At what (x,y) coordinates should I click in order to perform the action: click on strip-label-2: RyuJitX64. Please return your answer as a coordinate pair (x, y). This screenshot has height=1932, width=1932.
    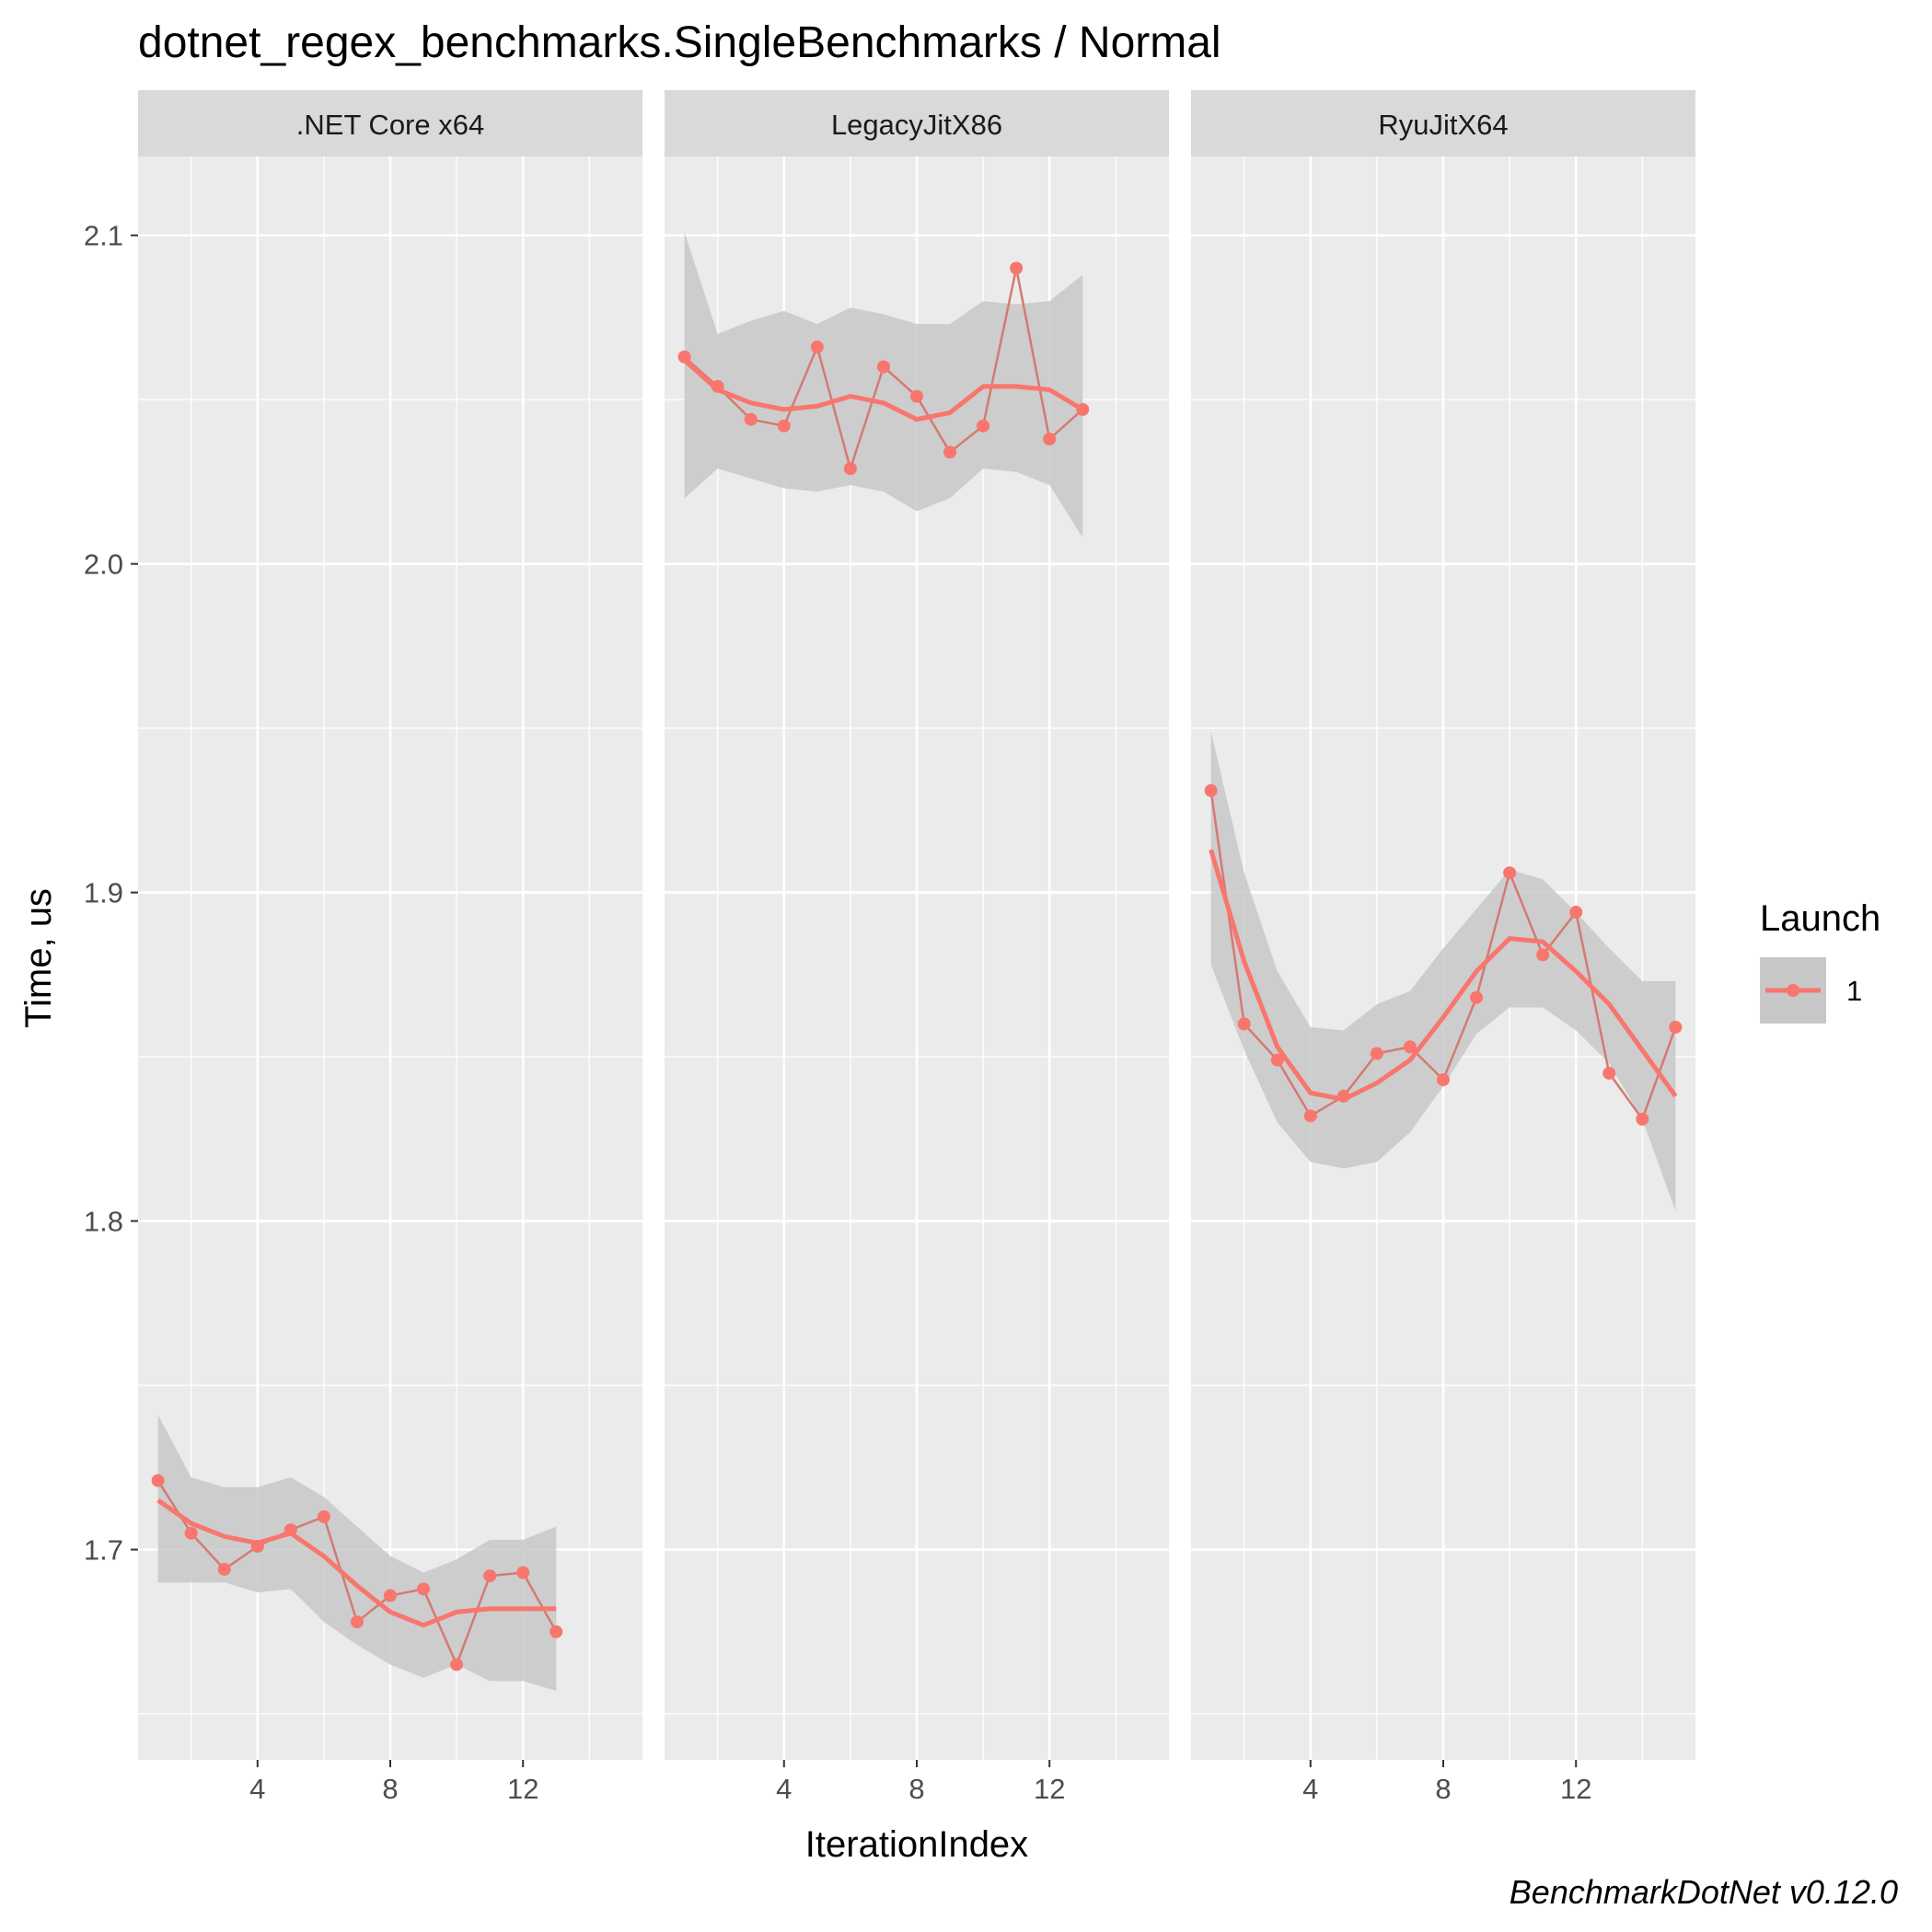
    Looking at the image, I should click on (1443, 125).